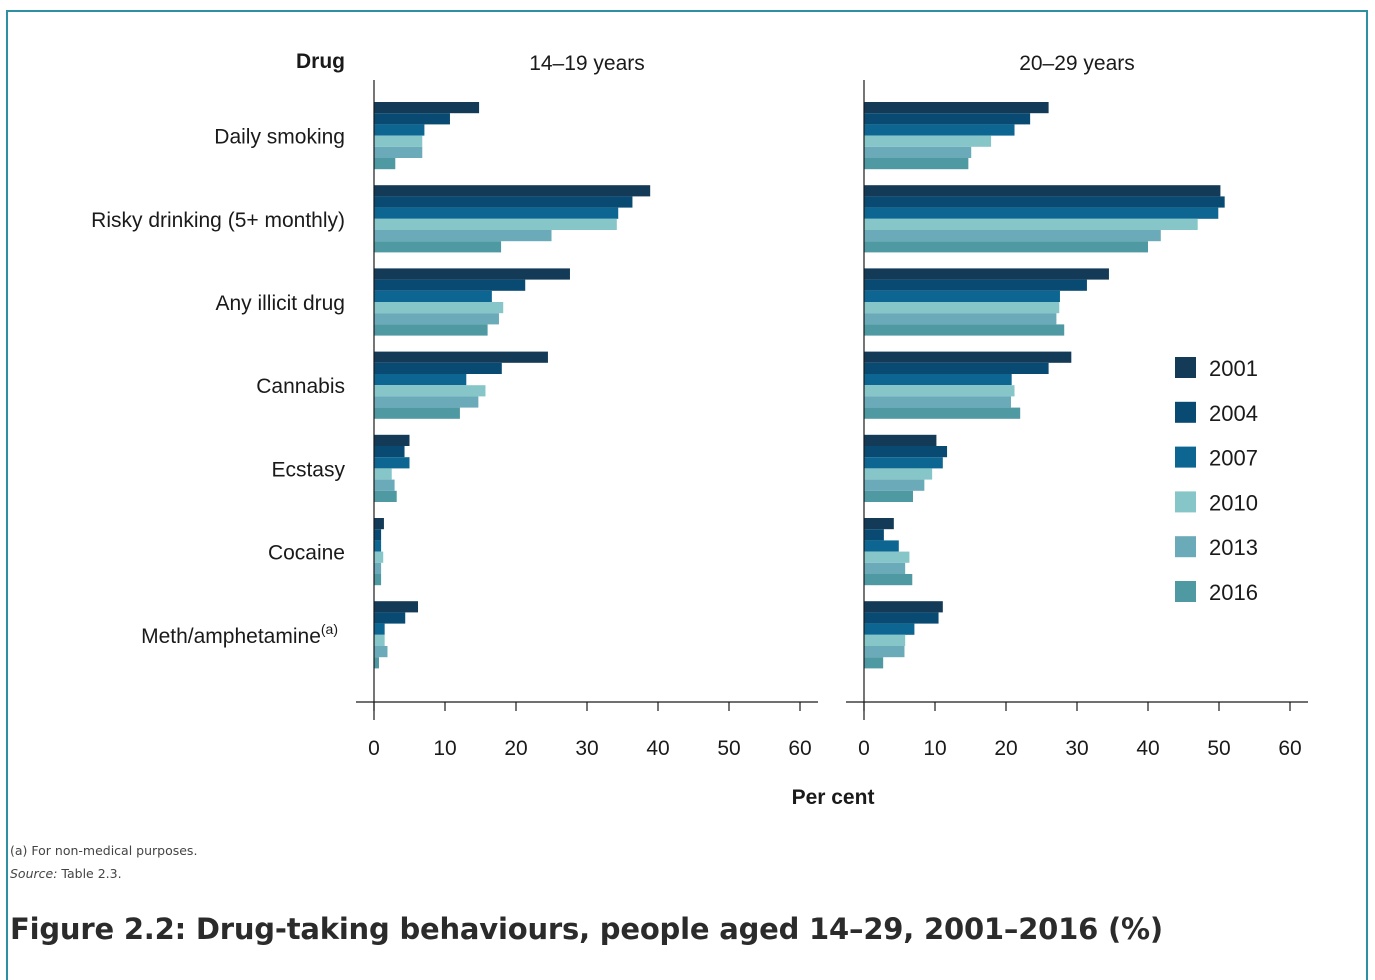  What do you see at coordinates (320, 61) in the screenshot?
I see `y-axis-title: Drug` at bounding box center [320, 61].